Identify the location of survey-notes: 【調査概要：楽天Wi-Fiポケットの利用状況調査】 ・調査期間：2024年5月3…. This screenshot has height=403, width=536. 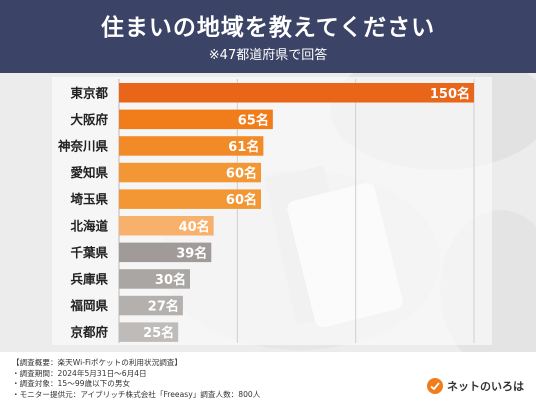
(136, 379).